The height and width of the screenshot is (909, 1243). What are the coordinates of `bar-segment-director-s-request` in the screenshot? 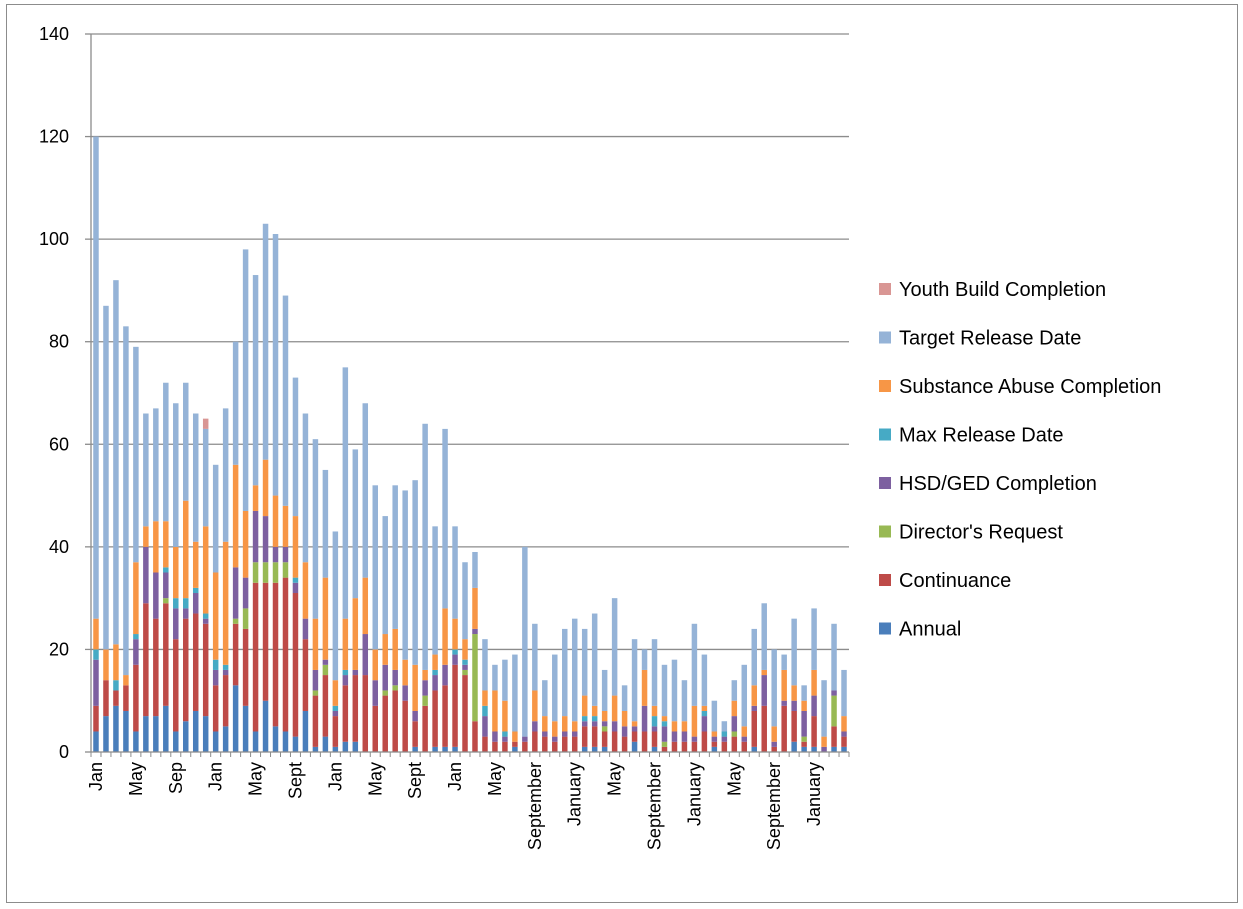 It's located at (325, 670).